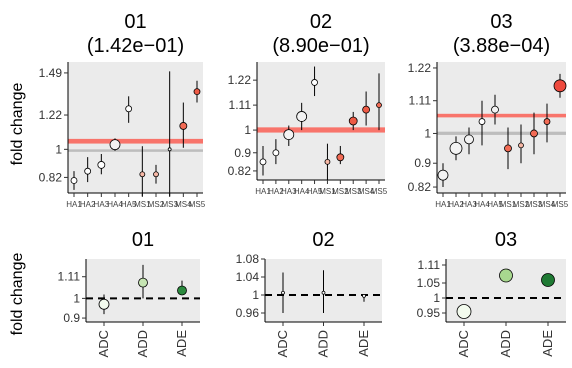  What do you see at coordinates (429, 283) in the screenshot?
I see `y-tick-label: 1.05` at bounding box center [429, 283].